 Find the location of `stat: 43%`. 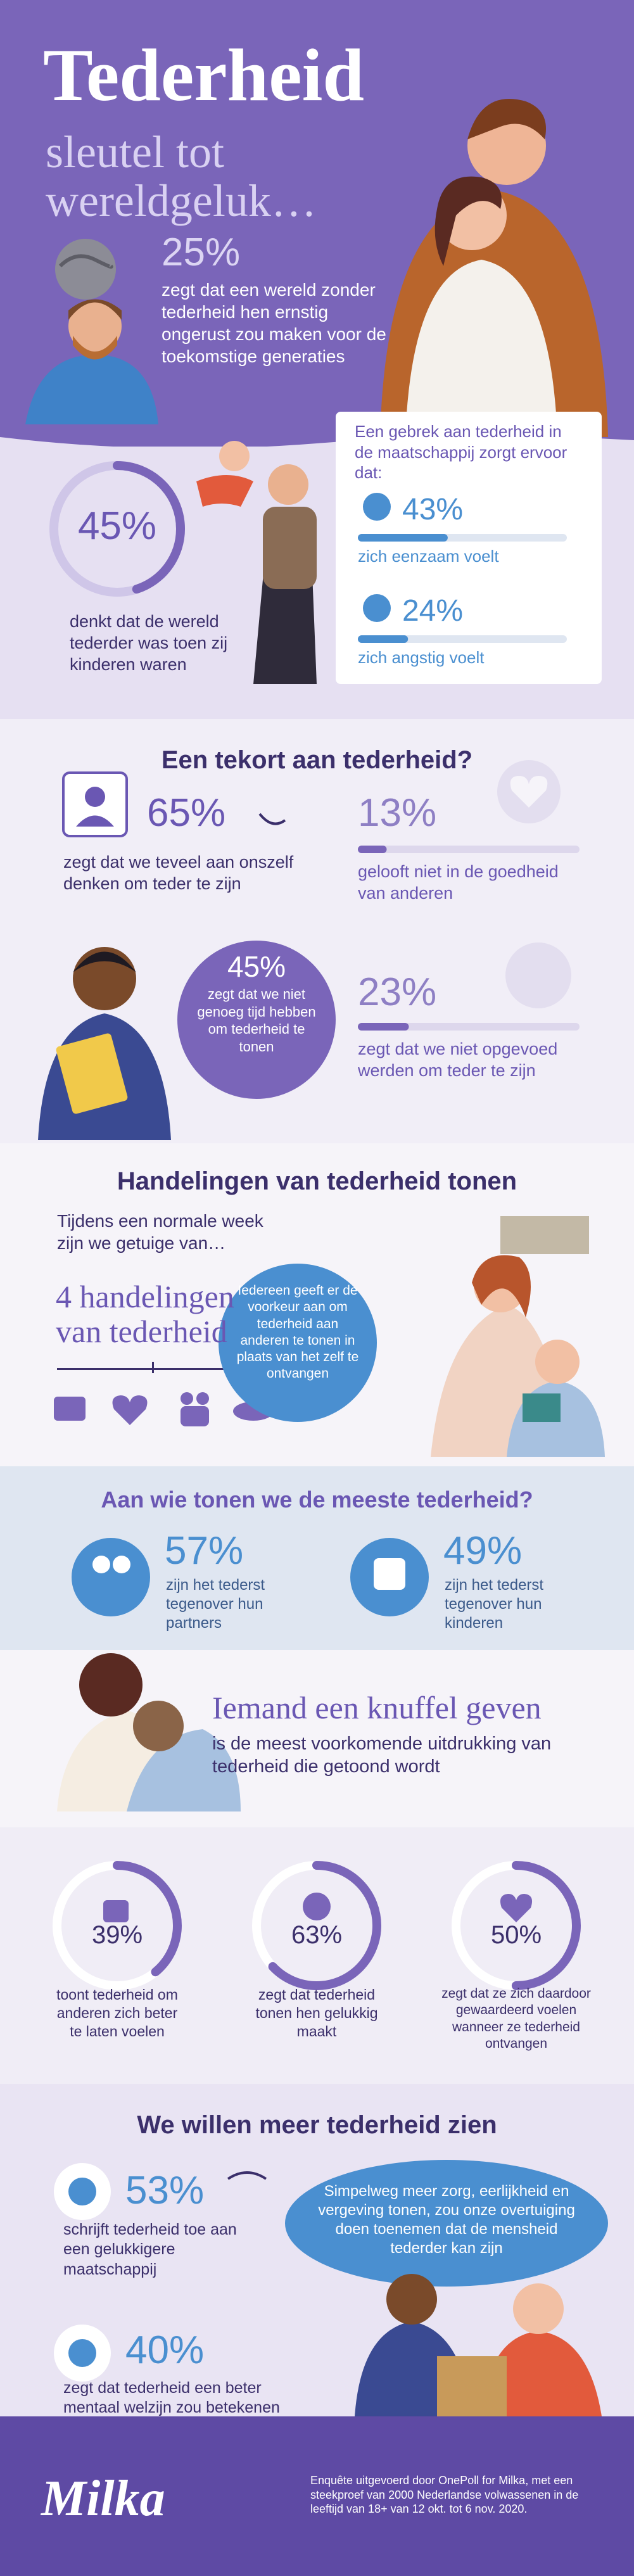

stat: 43% is located at coordinates (433, 509).